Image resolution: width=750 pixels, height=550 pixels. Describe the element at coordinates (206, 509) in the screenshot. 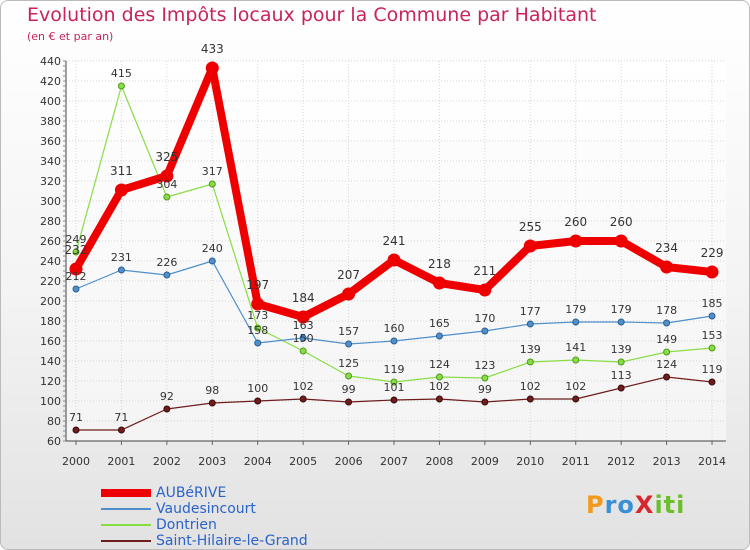

I see `legend-label-vaudesincourt: Vaudesincourt` at that location.